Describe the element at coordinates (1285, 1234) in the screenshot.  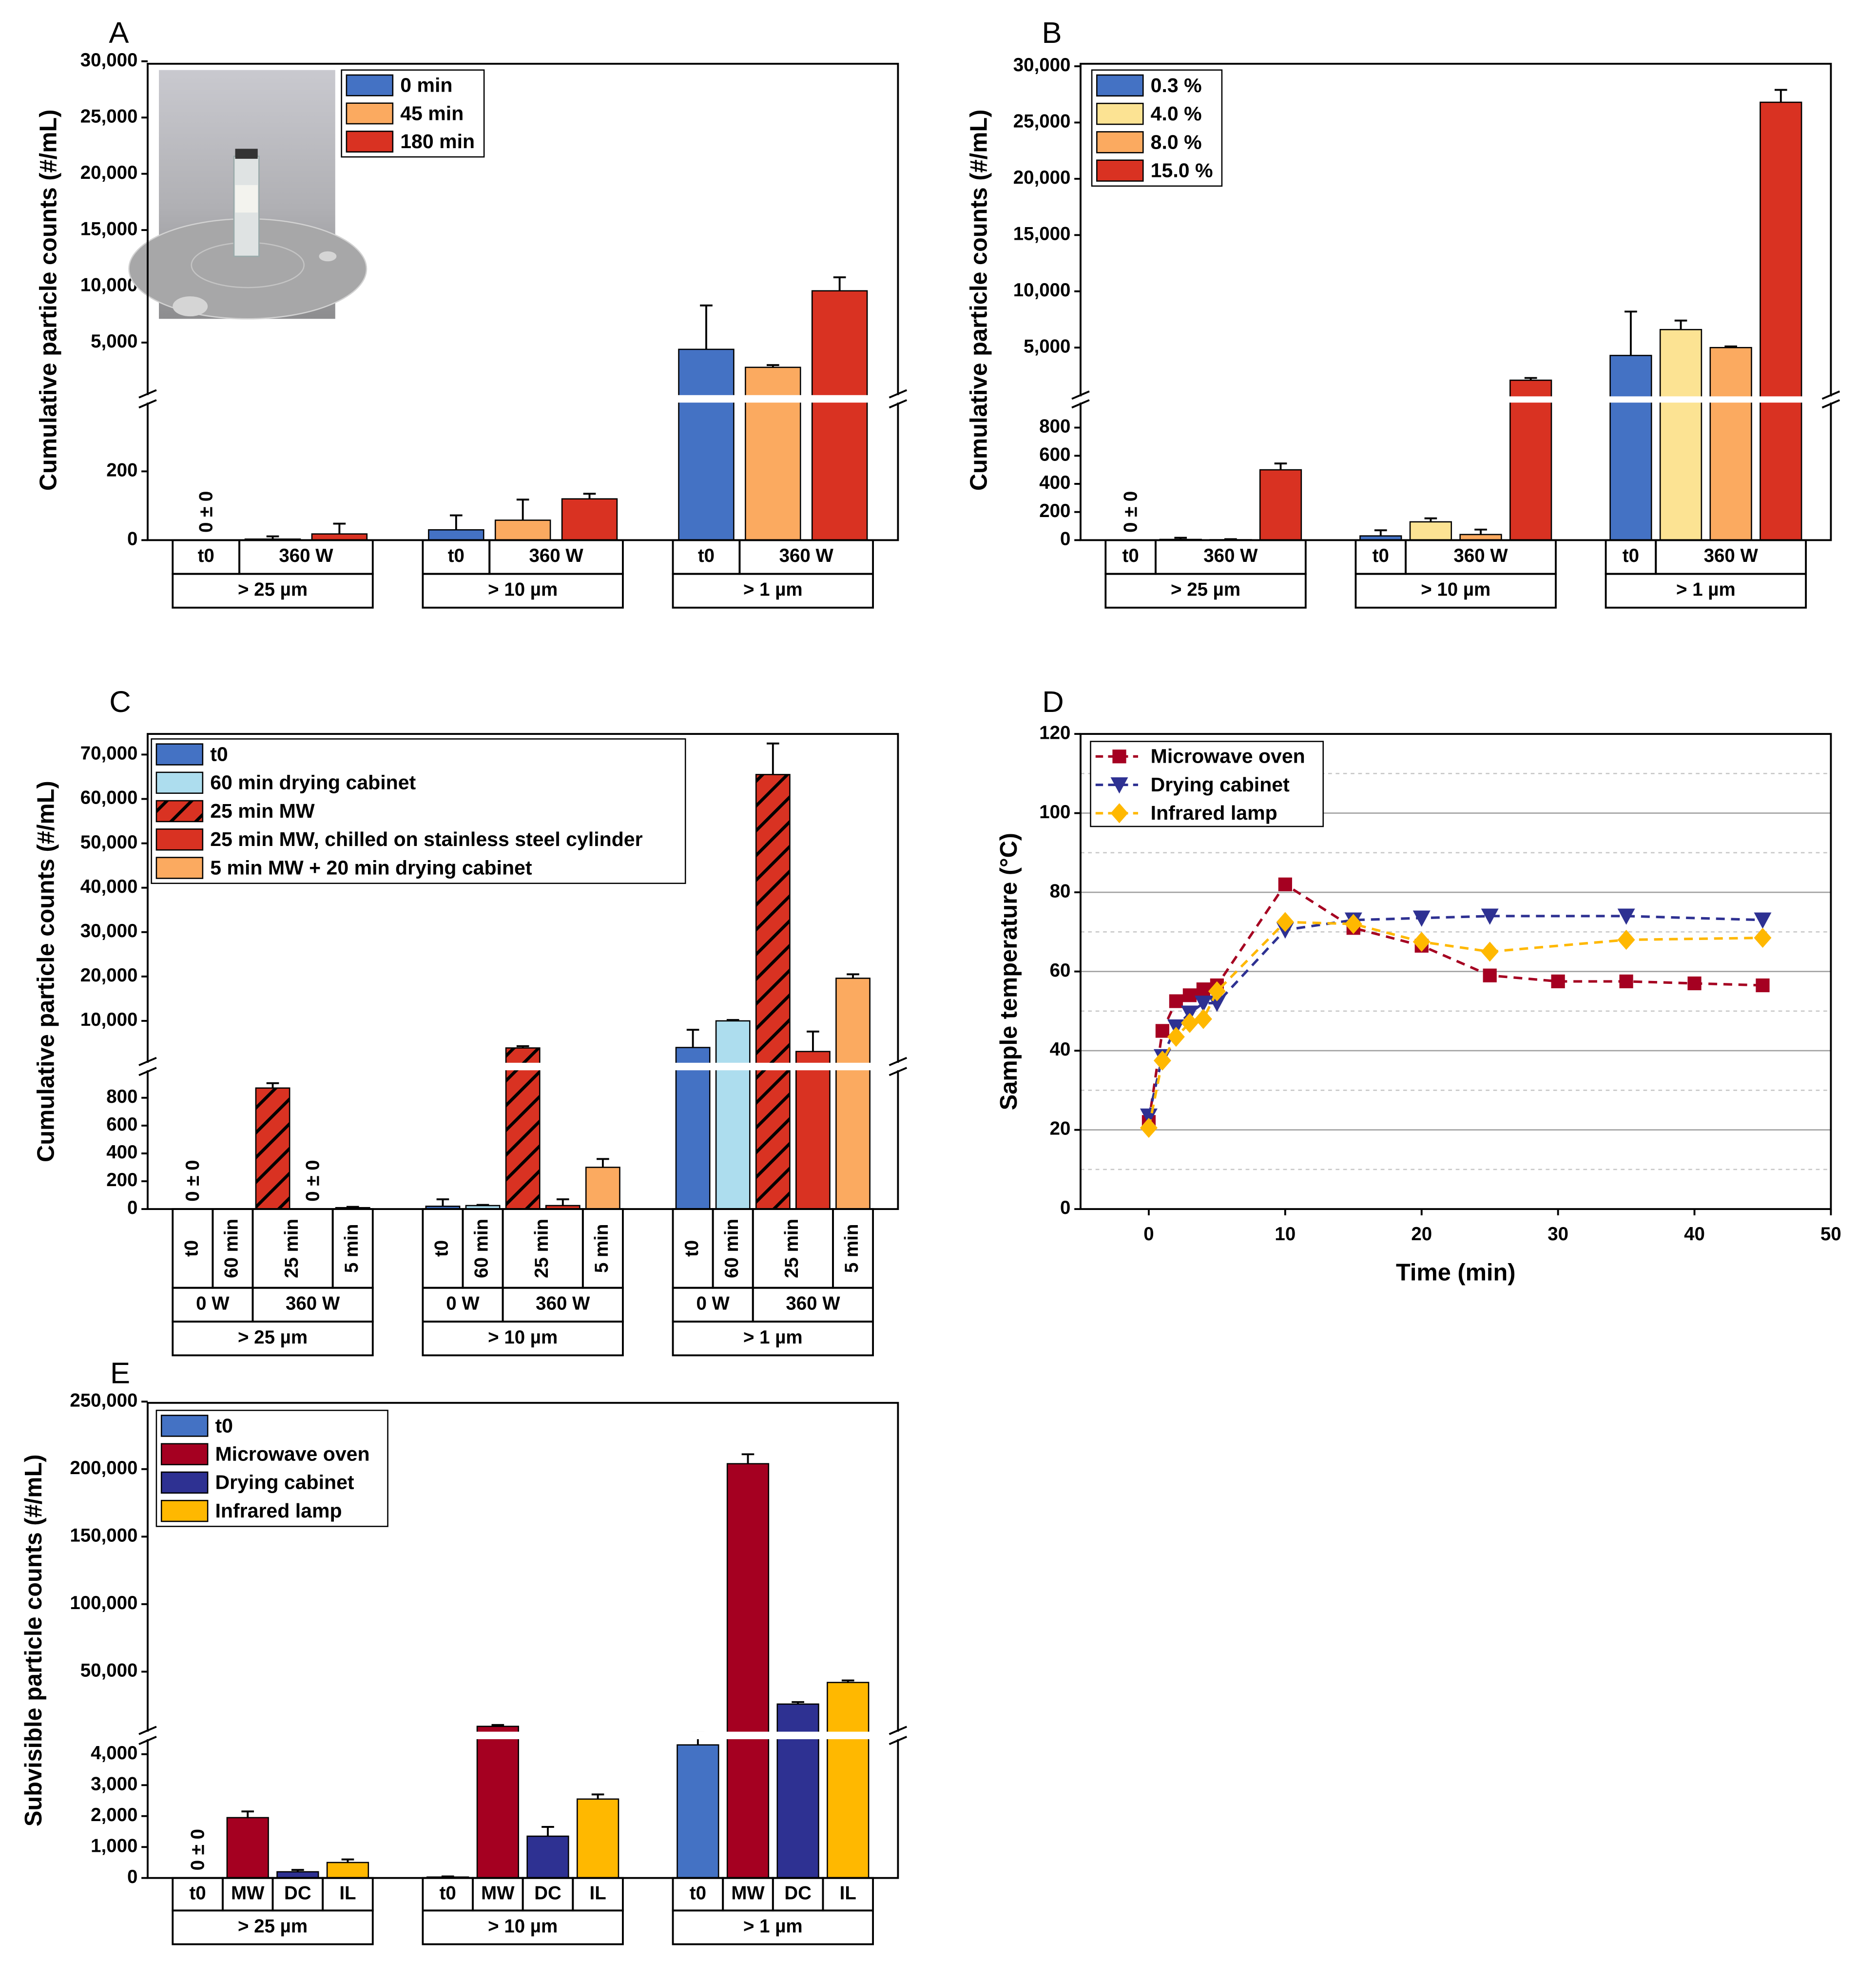
I see `x-tick-label: 10` at that location.